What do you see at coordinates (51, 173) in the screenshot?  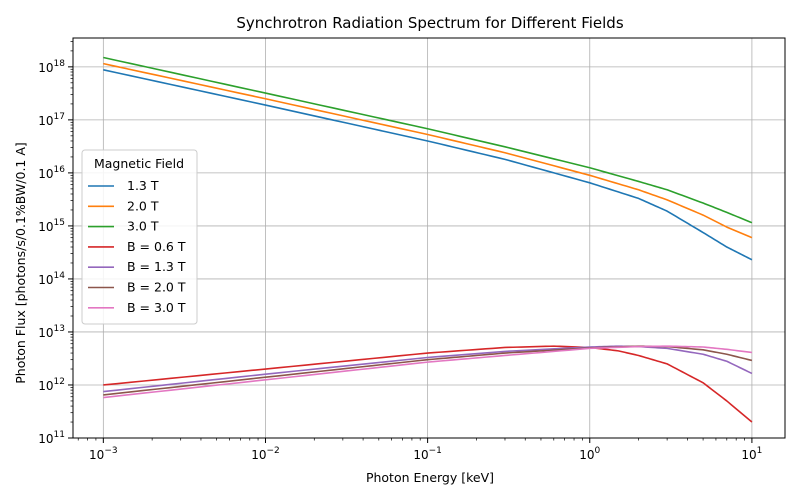 I see `y-tick-label: 1016` at bounding box center [51, 173].